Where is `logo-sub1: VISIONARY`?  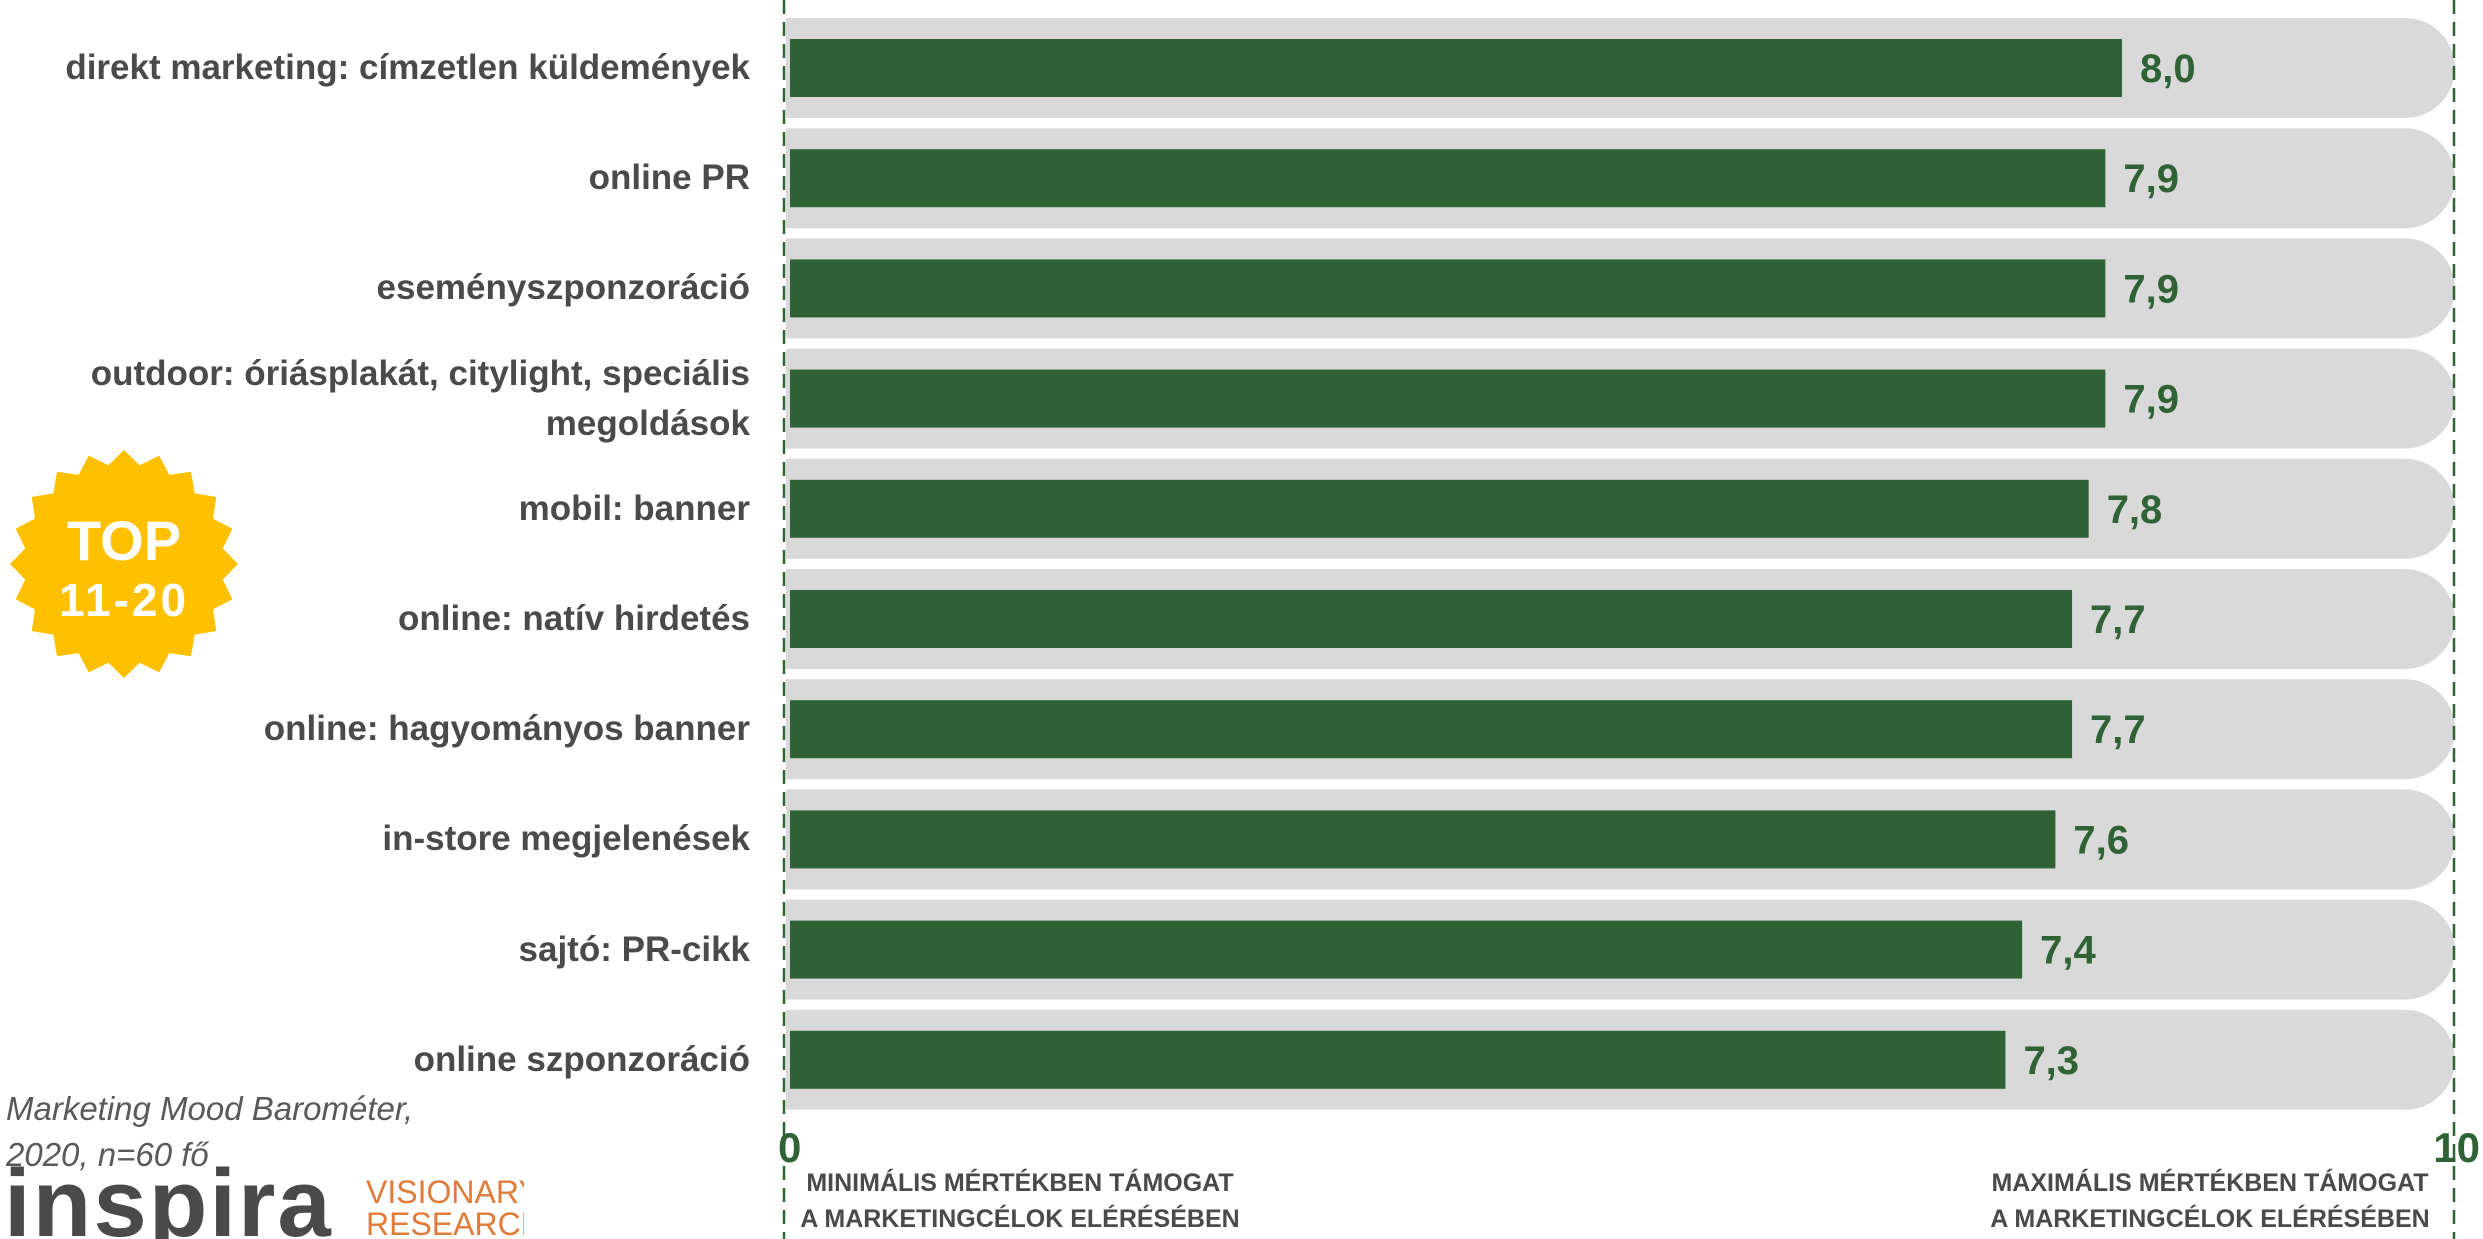
logo-sub1: VISIONARY is located at coordinates (445, 1192).